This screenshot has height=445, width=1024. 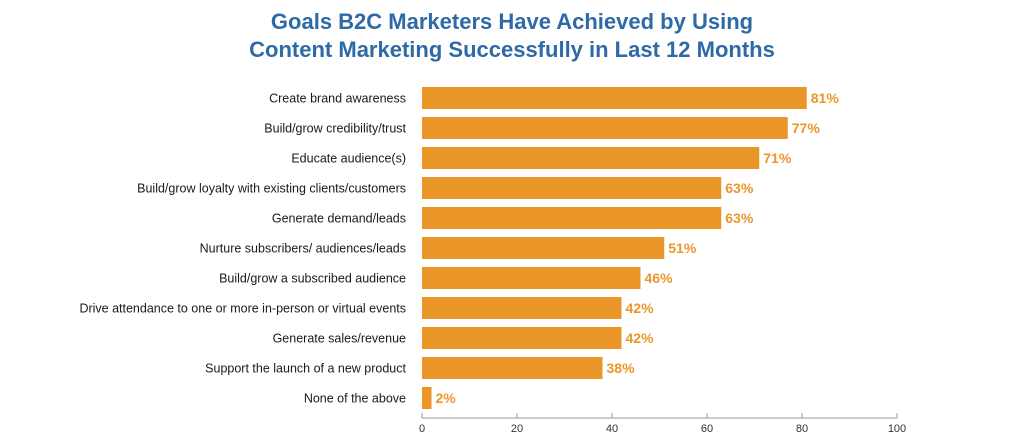 I want to click on category-label: Build/grow credibility/trust, so click(x=335, y=129).